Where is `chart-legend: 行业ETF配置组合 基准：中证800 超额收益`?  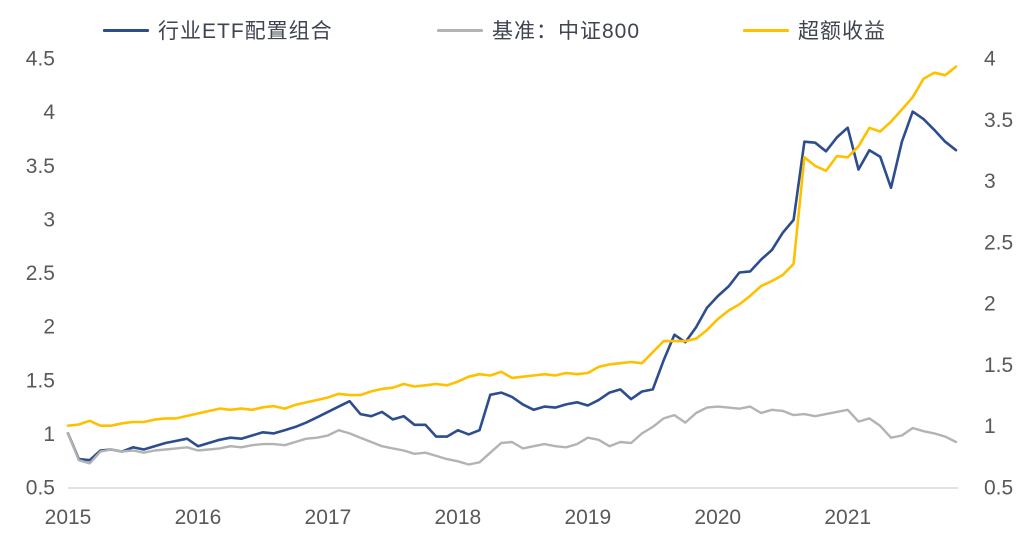
chart-legend: 行业ETF配置组合 基准：中证800 超额收益 is located at coordinates (516, 23).